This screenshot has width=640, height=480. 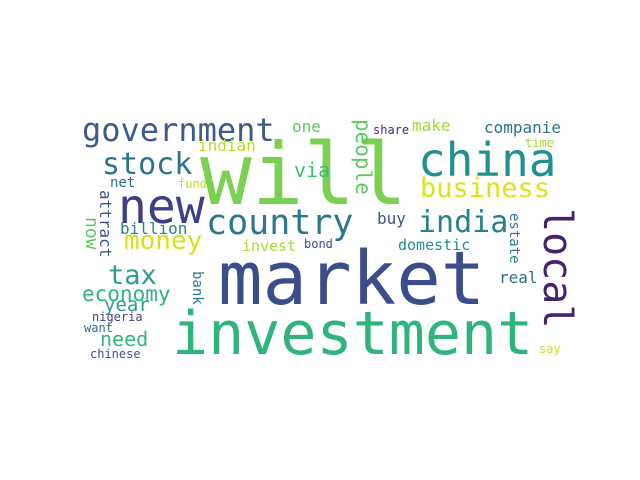 What do you see at coordinates (485, 188) in the screenshot?
I see `word-business: business` at bounding box center [485, 188].